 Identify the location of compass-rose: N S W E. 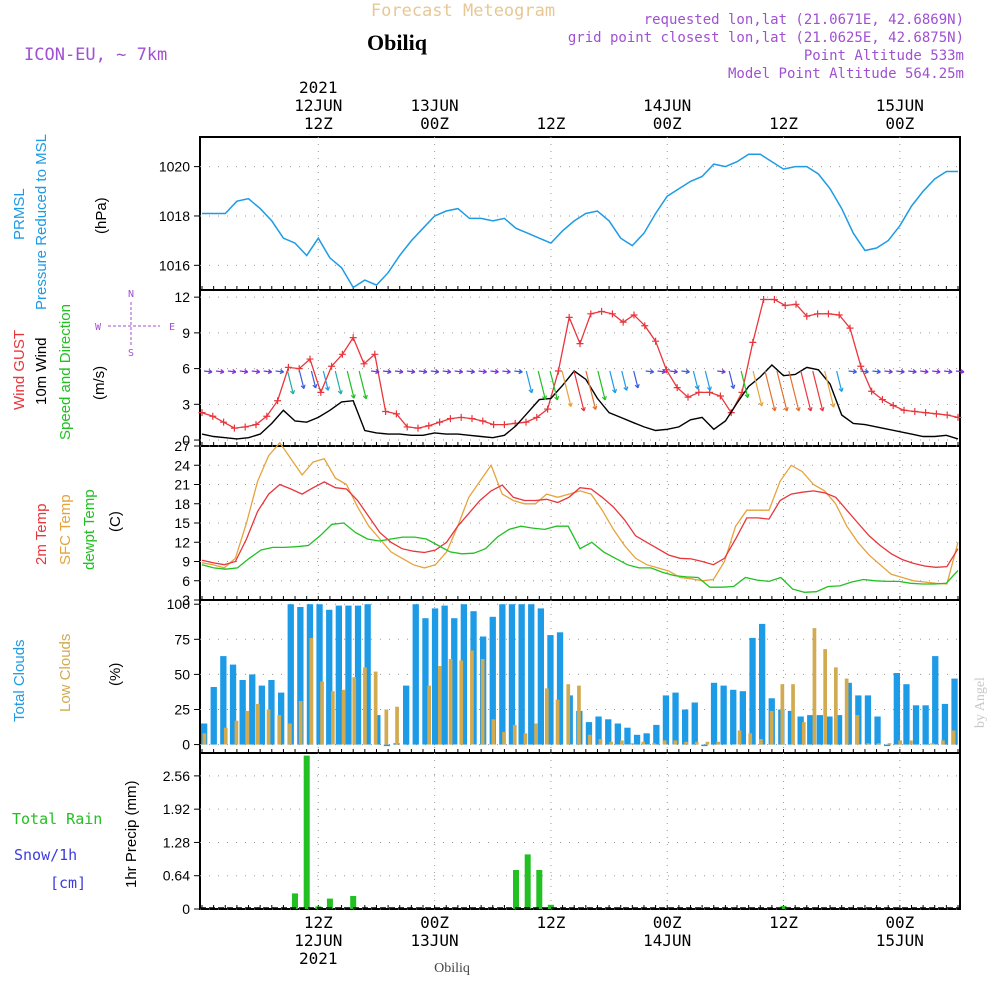
(135, 324).